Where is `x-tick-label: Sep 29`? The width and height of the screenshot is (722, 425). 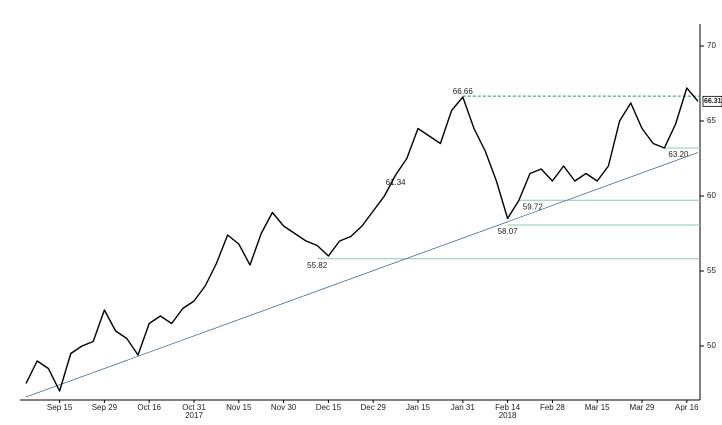 x-tick-label: Sep 29 is located at coordinates (105, 407).